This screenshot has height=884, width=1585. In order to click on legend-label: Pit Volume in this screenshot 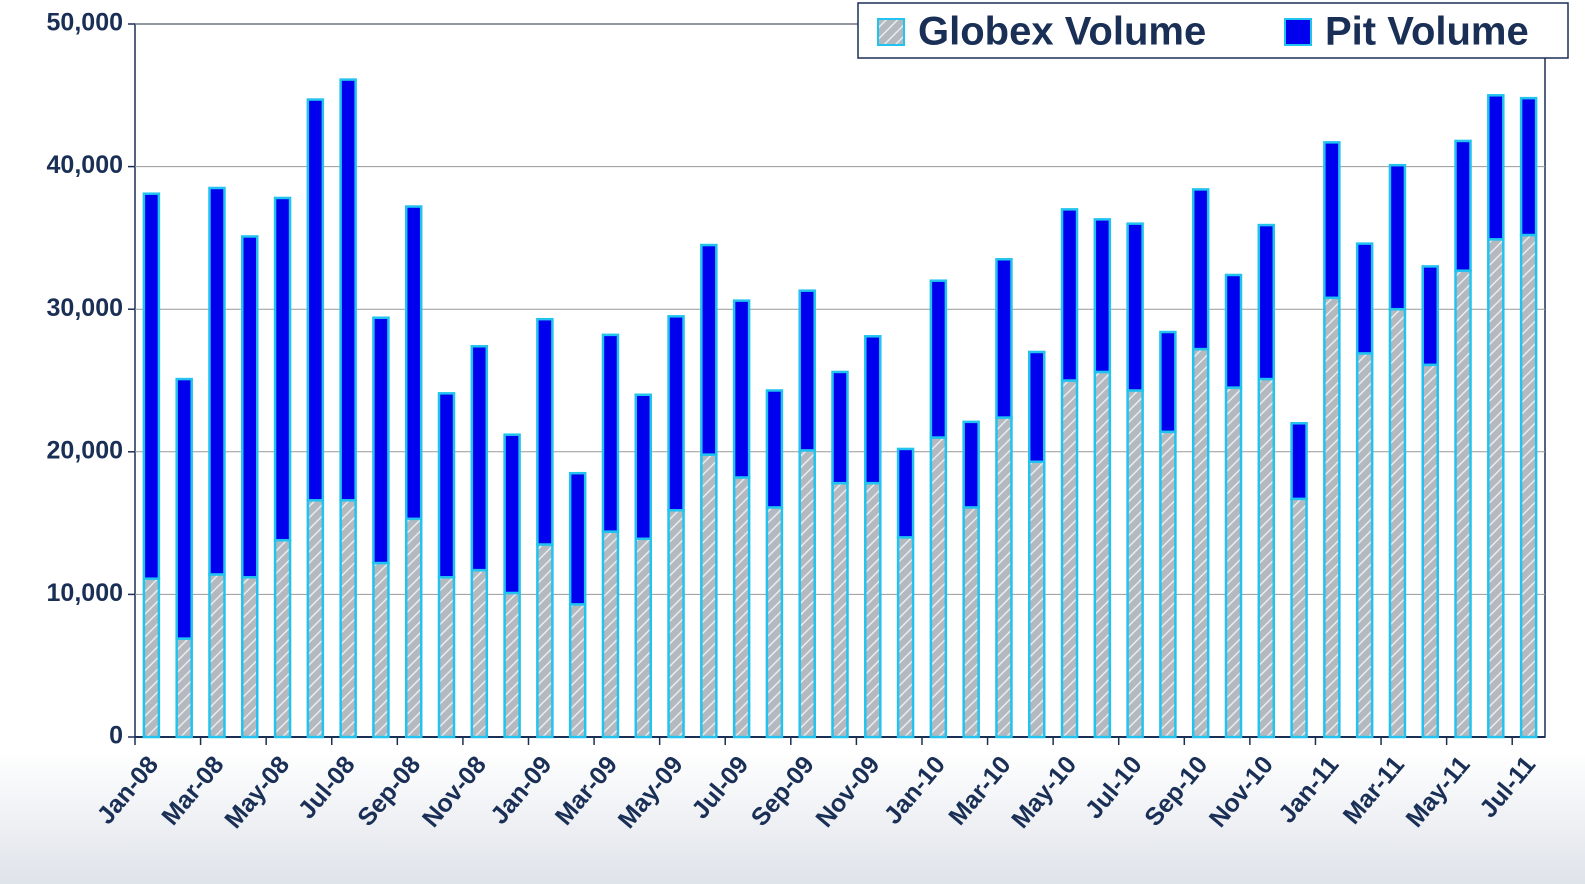, I will do `click(1427, 32)`.